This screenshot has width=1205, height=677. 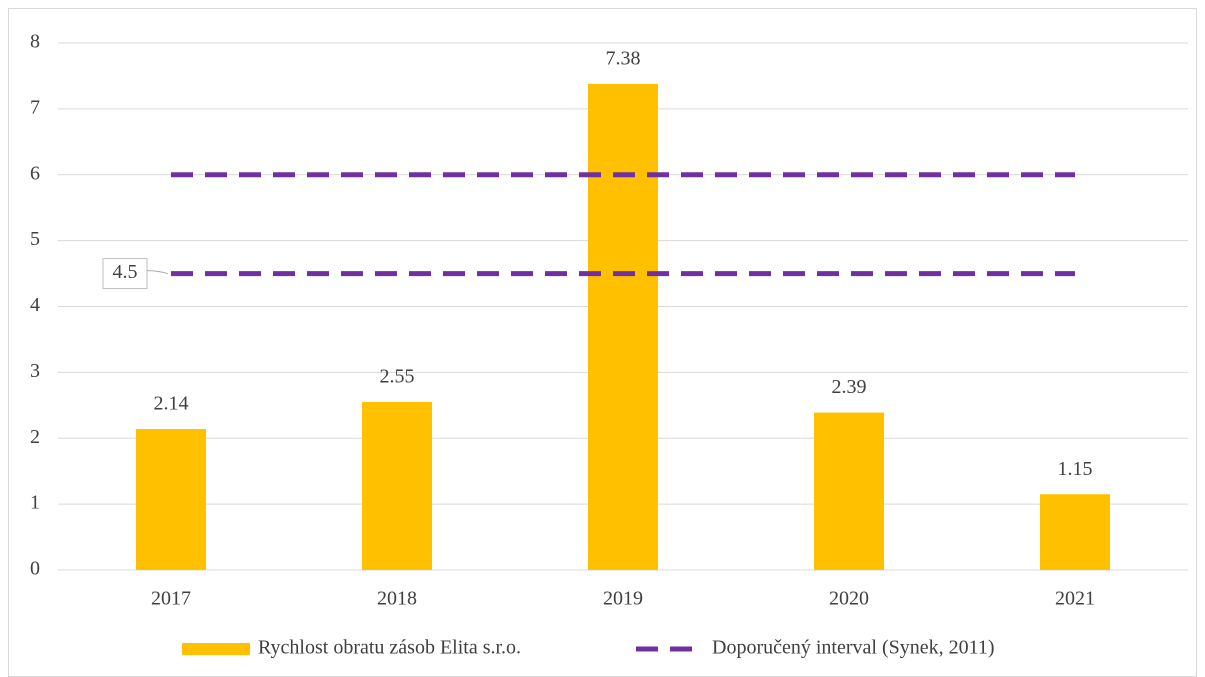 I want to click on legend-label: Rychlost obratu zásob Elita s.r.o., so click(x=389, y=648).